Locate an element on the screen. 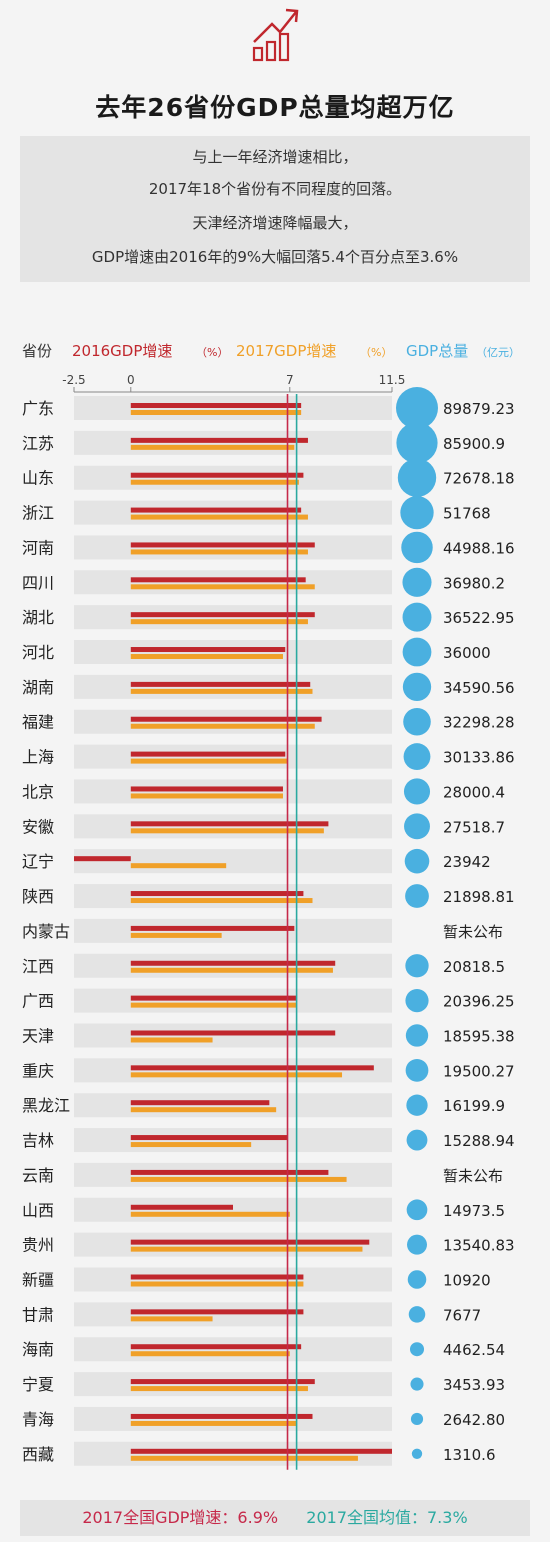 The width and height of the screenshot is (550, 1542). province-label: 湖南 is located at coordinates (38, 687).